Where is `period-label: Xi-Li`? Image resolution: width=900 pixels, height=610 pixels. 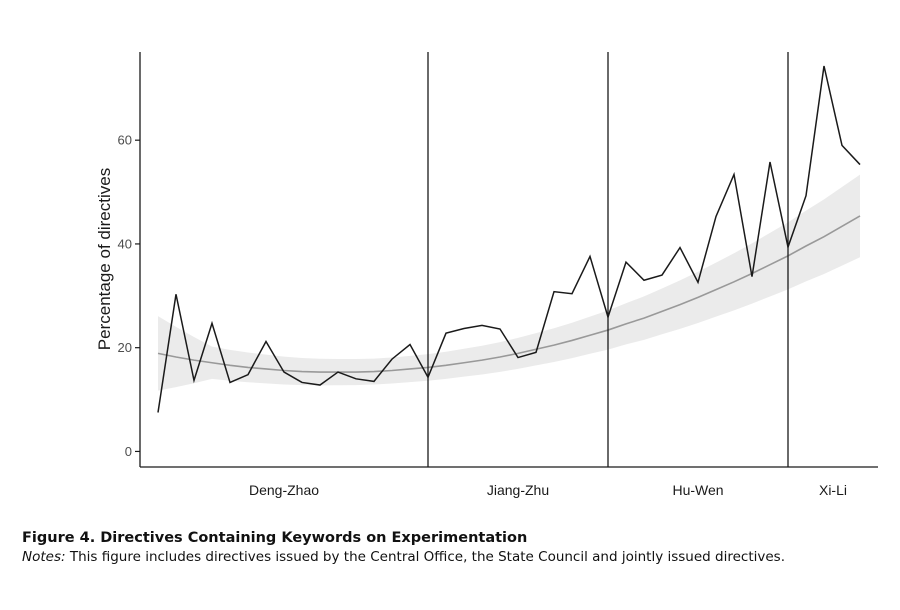 period-label: Xi-Li is located at coordinates (833, 490).